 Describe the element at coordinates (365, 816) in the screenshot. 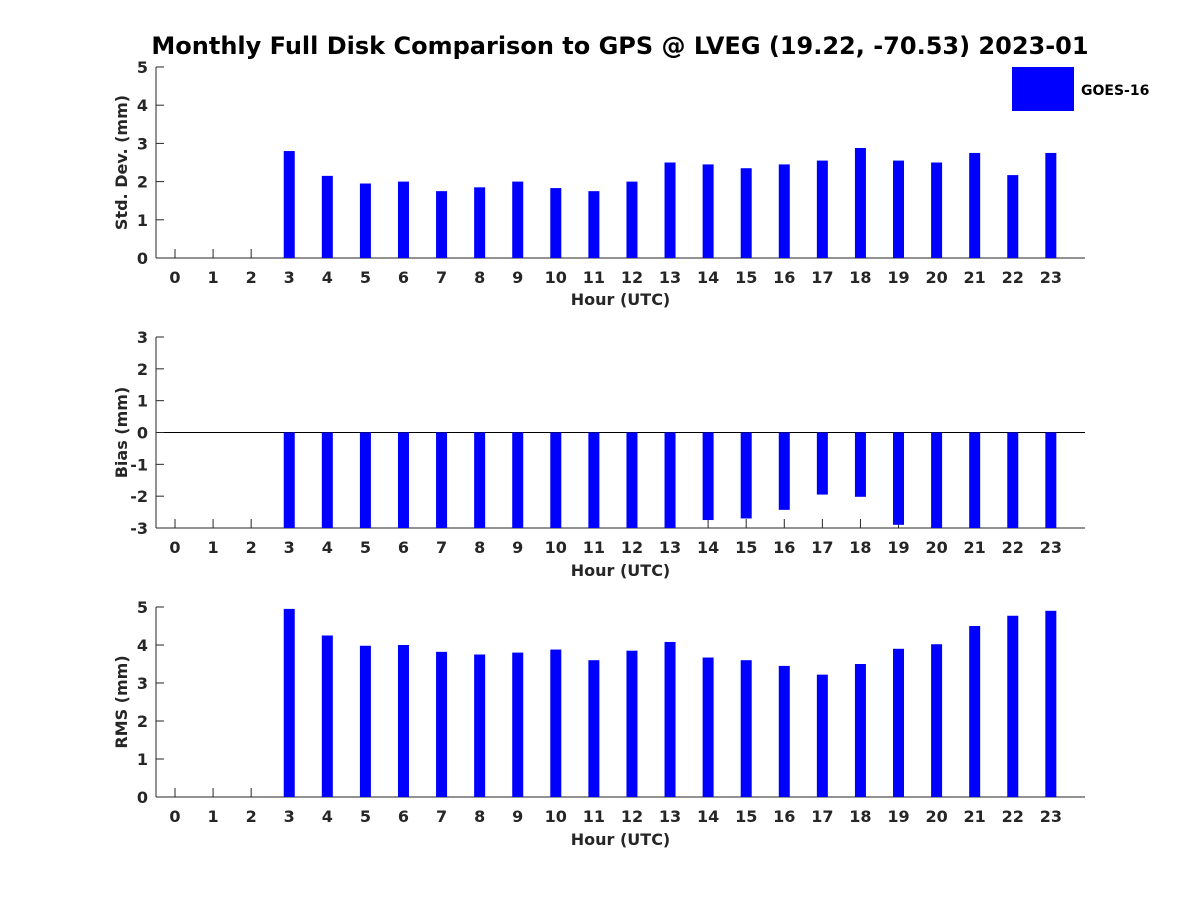

I see `rms-x-tick-label: 5` at that location.